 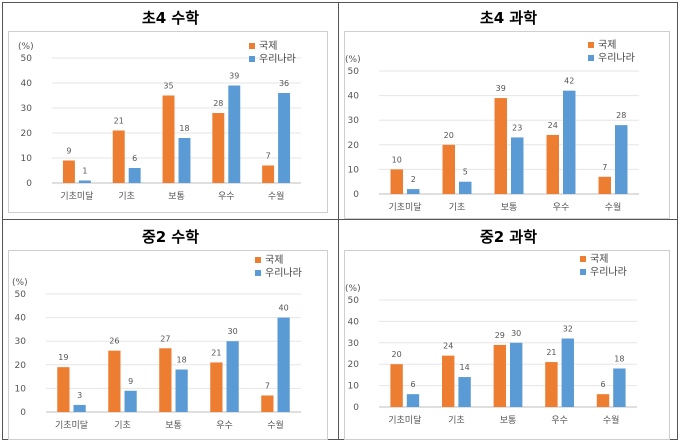 What do you see at coordinates (134, 158) in the screenshot?
I see `data-label: 6` at bounding box center [134, 158].